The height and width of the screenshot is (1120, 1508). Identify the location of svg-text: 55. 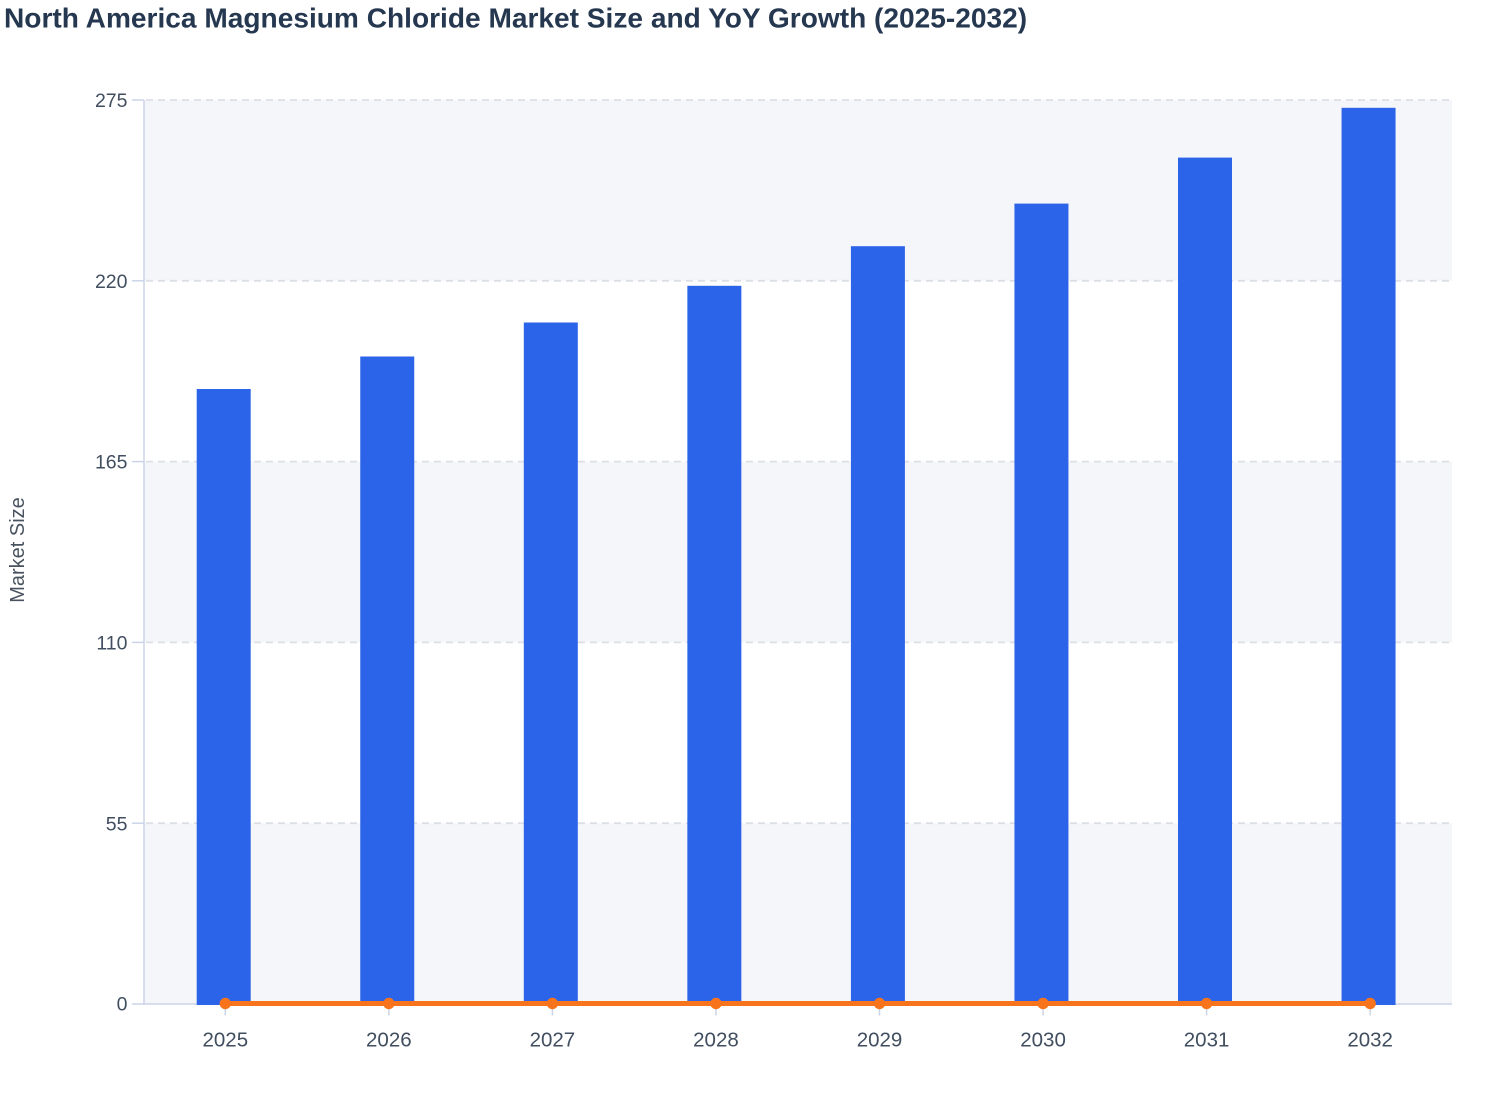
(117, 824).